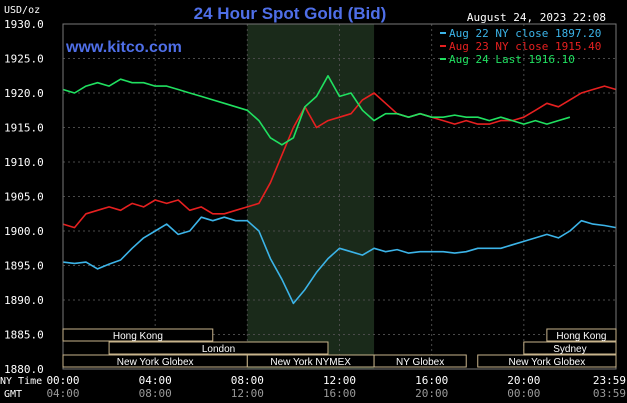 The width and height of the screenshot is (627, 403). What do you see at coordinates (62, 380) in the screenshot?
I see `x-tick-ny: 00:00` at bounding box center [62, 380].